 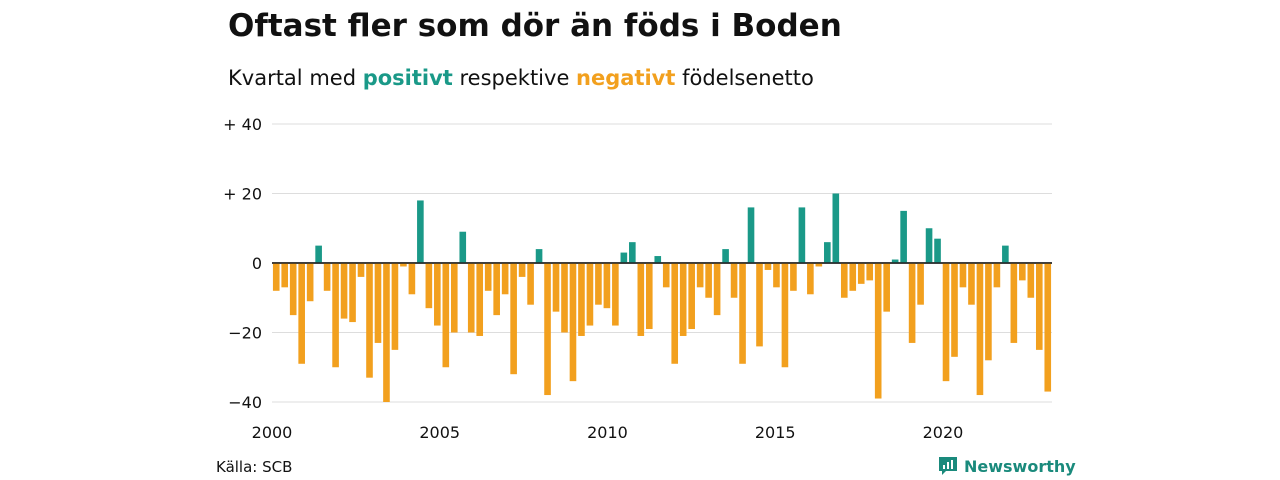 What do you see at coordinates (1020, 466) in the screenshot?
I see `brand-name: Newsworthy` at bounding box center [1020, 466].